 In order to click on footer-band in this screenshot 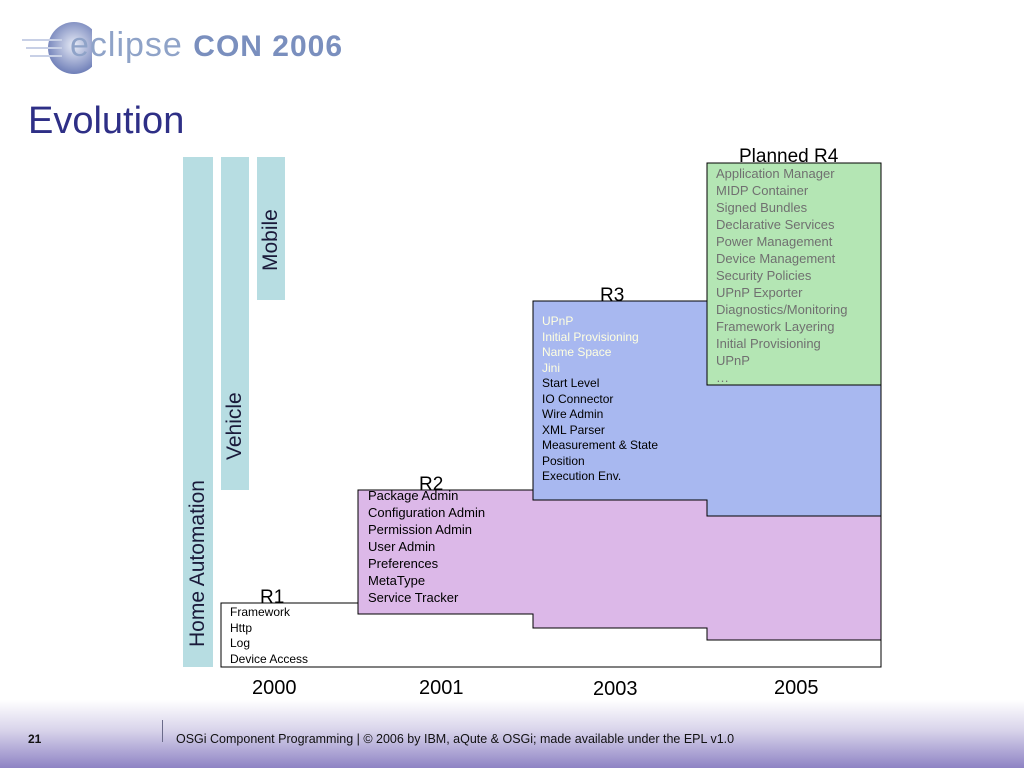, I will do `click(512, 734)`.